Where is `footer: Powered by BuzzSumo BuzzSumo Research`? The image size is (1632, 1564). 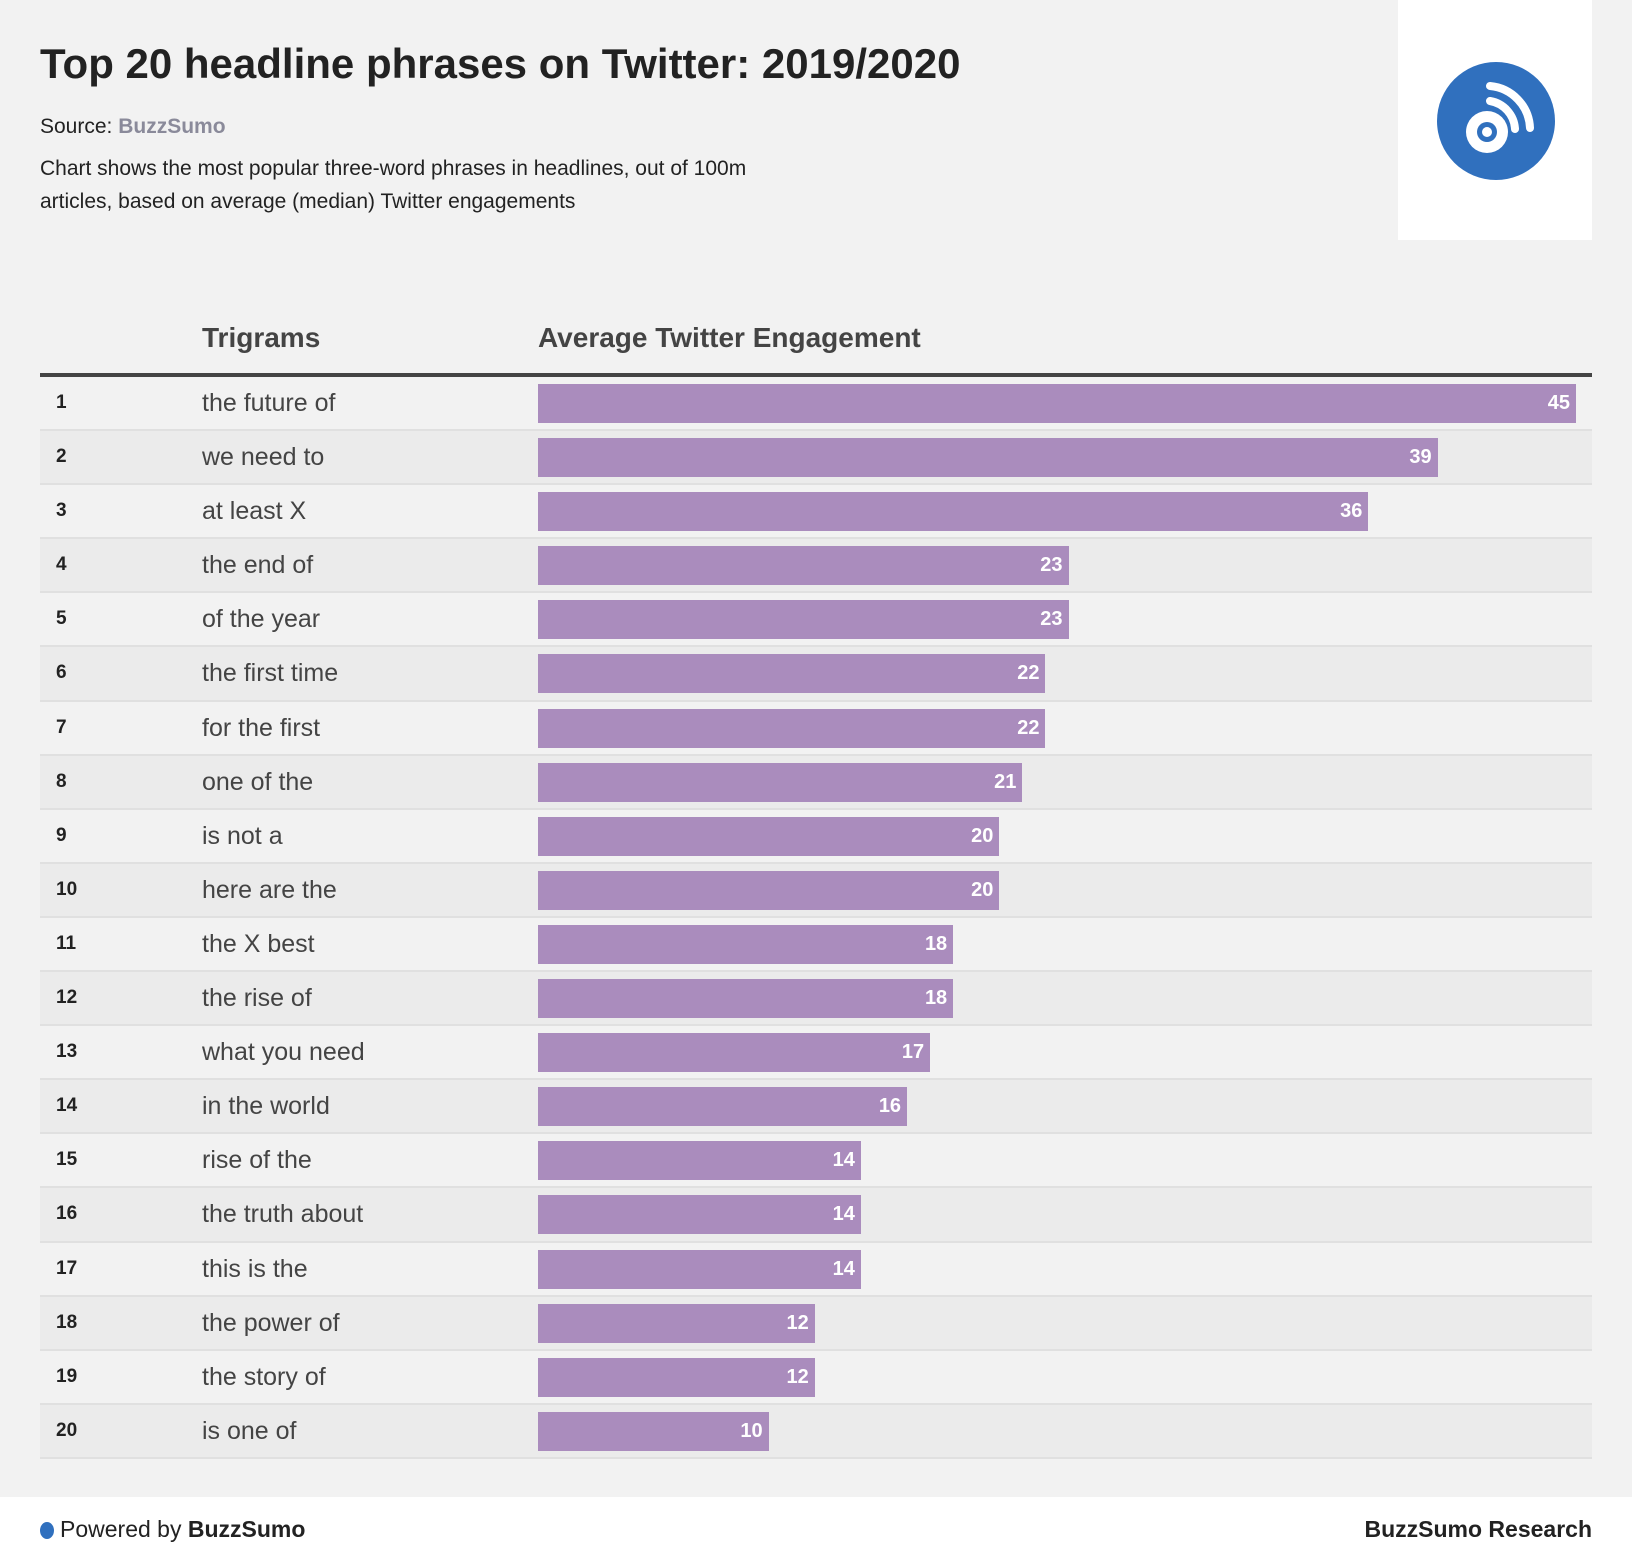 footer: Powered by BuzzSumo BuzzSumo Research is located at coordinates (816, 1530).